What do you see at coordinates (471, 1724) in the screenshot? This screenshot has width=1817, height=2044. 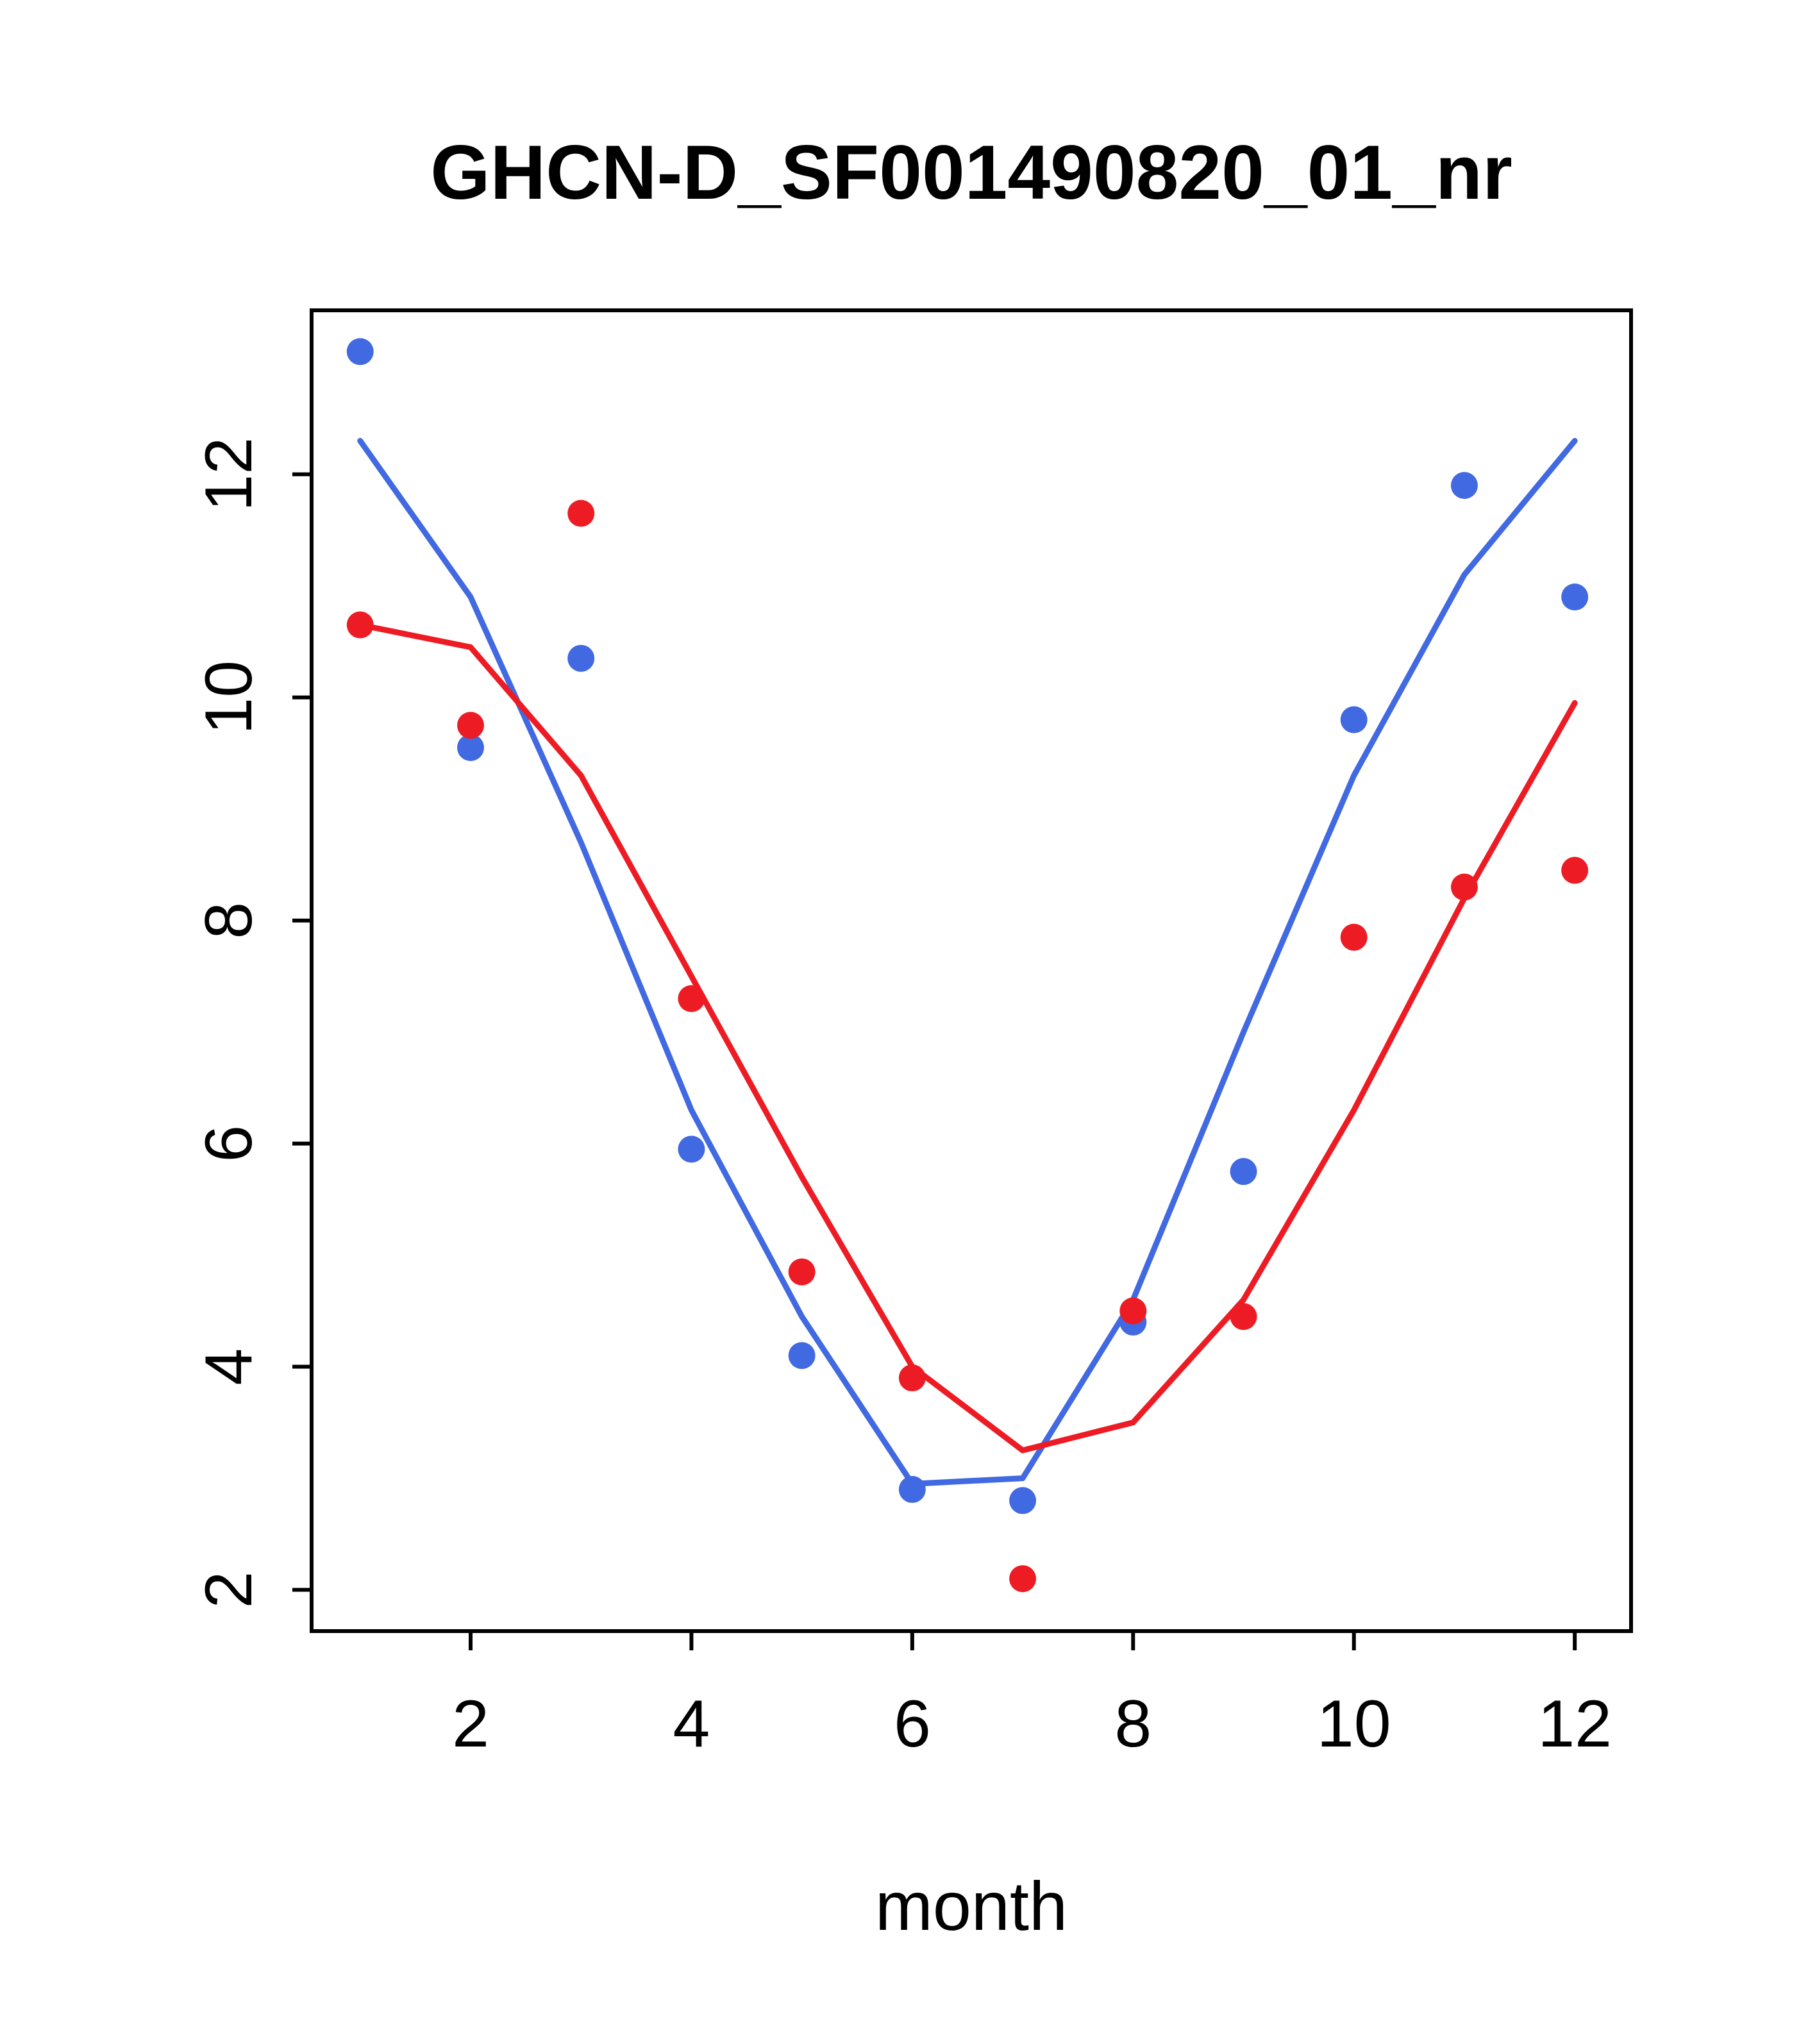 I see `x-axis-tick-label: 2` at bounding box center [471, 1724].